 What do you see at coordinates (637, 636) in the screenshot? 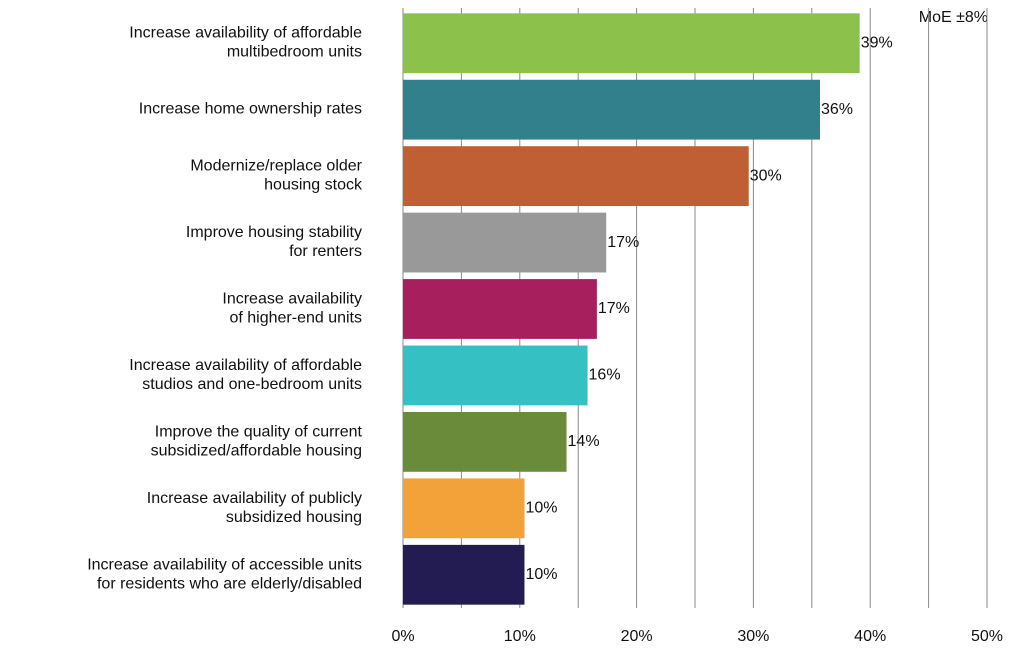
I see `x-tick-label: 20%` at bounding box center [637, 636].